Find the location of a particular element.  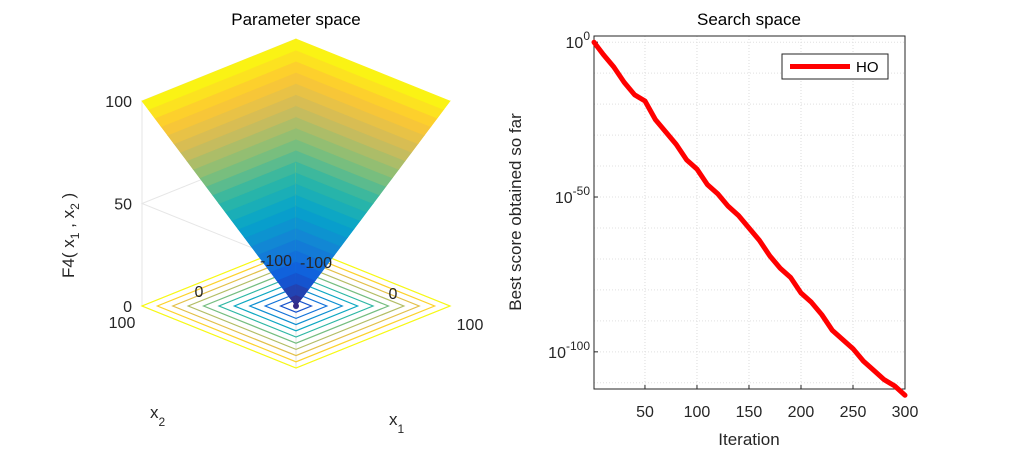

x1-tick-label: -100 is located at coordinates (316, 263).